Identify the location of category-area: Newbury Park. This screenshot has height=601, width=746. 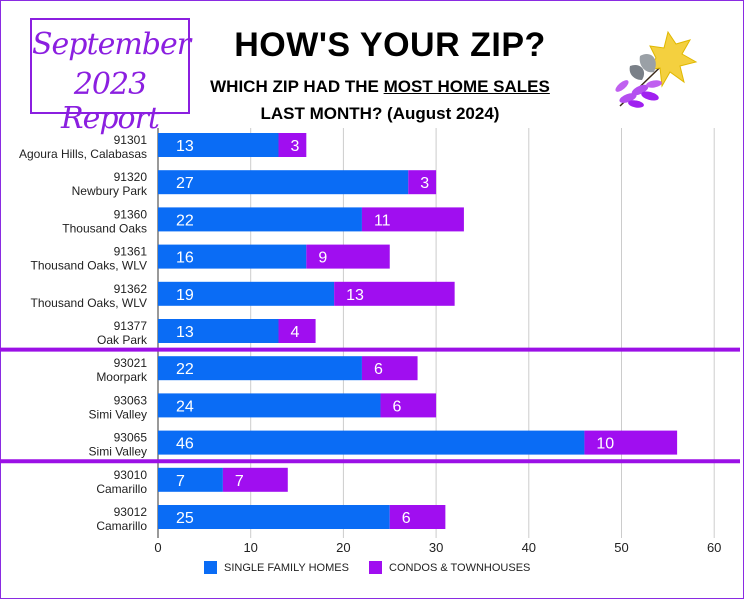
(110, 191).